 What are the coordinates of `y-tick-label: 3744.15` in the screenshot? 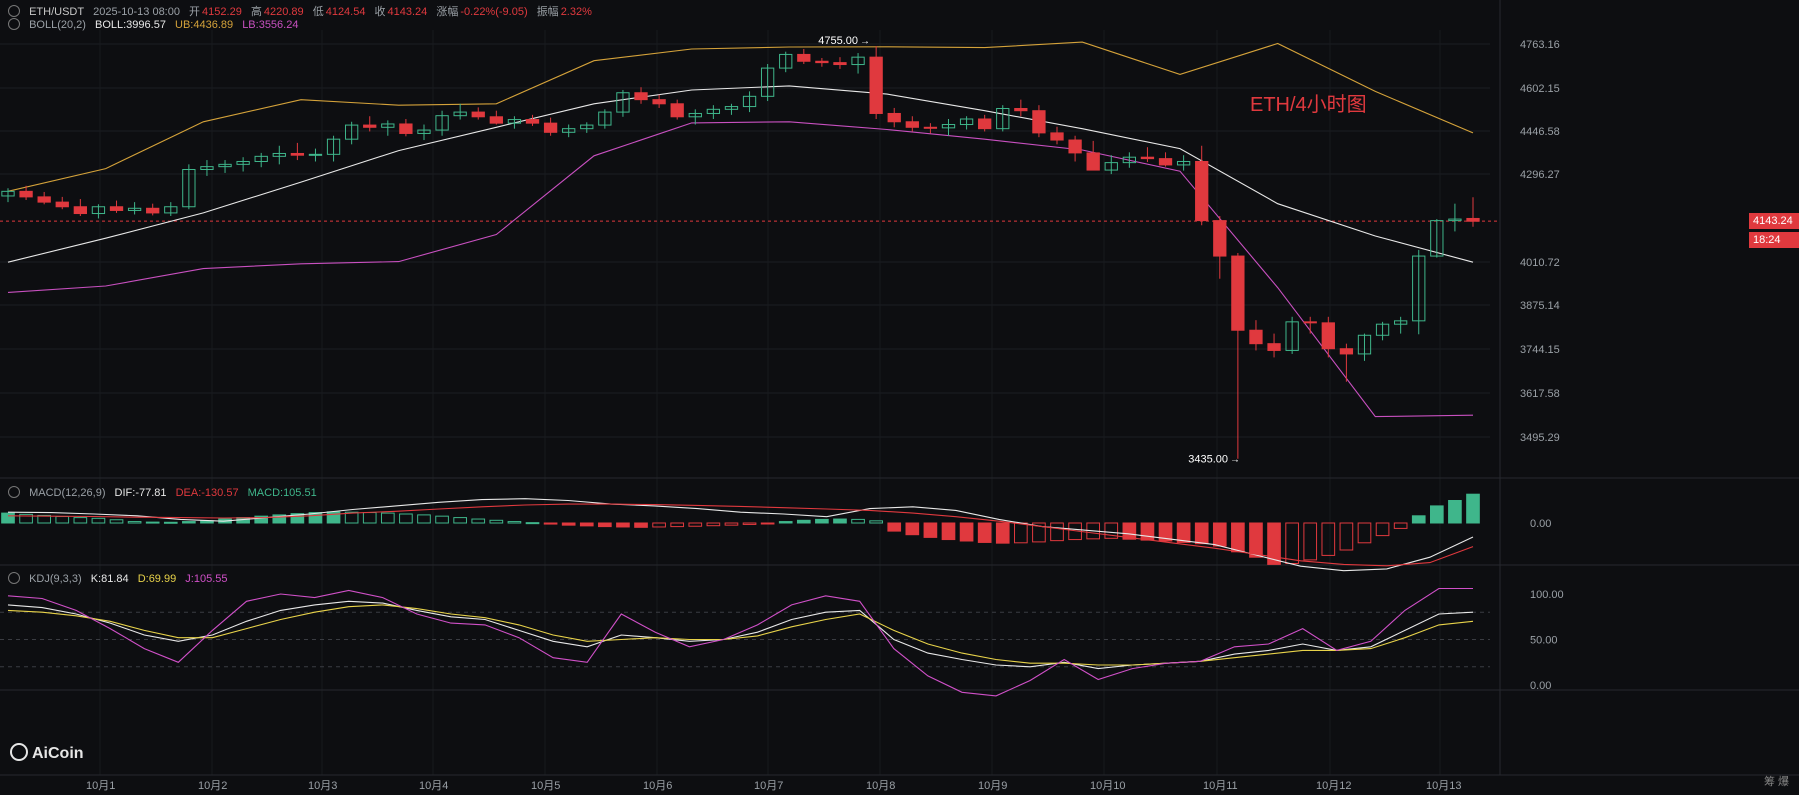 It's located at (1540, 350).